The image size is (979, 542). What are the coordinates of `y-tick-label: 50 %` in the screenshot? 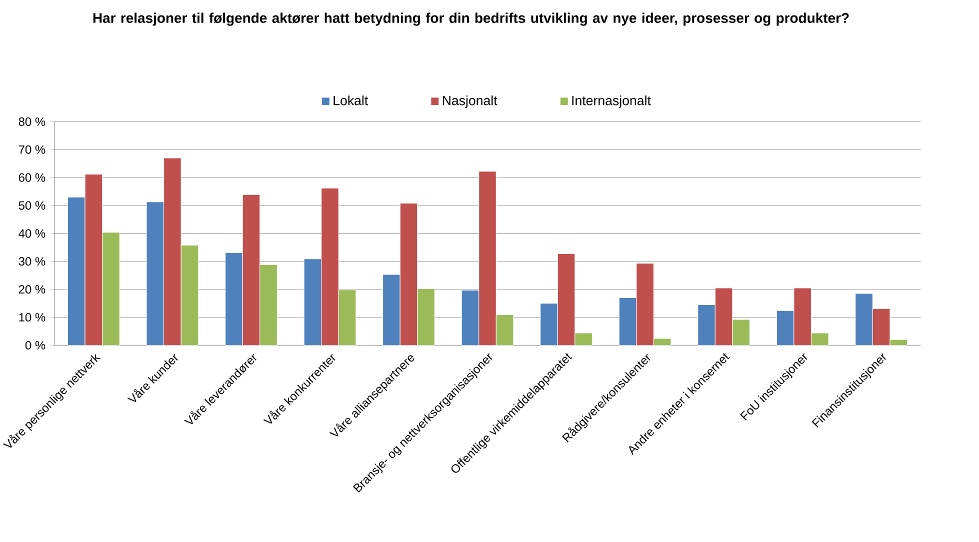 It's located at (32, 205).